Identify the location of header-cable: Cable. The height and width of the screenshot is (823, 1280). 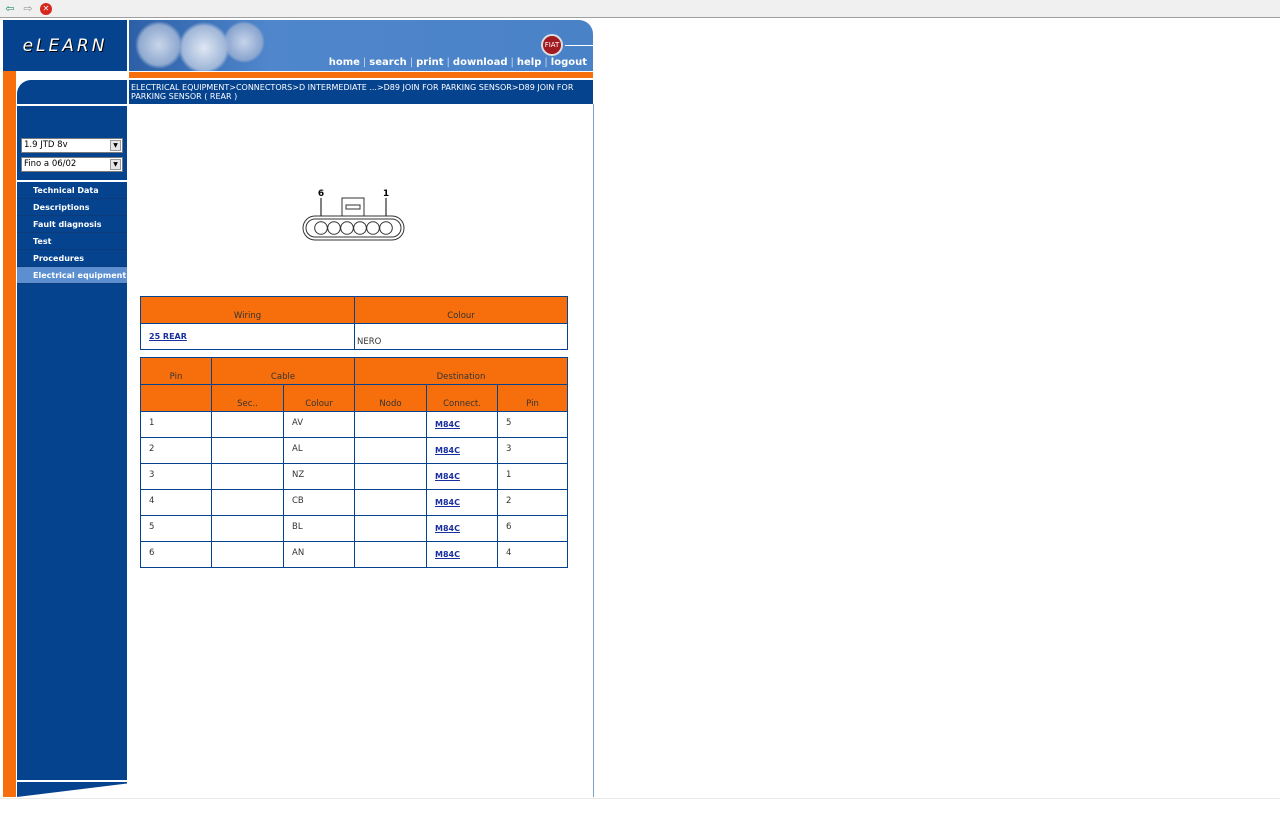
(283, 371).